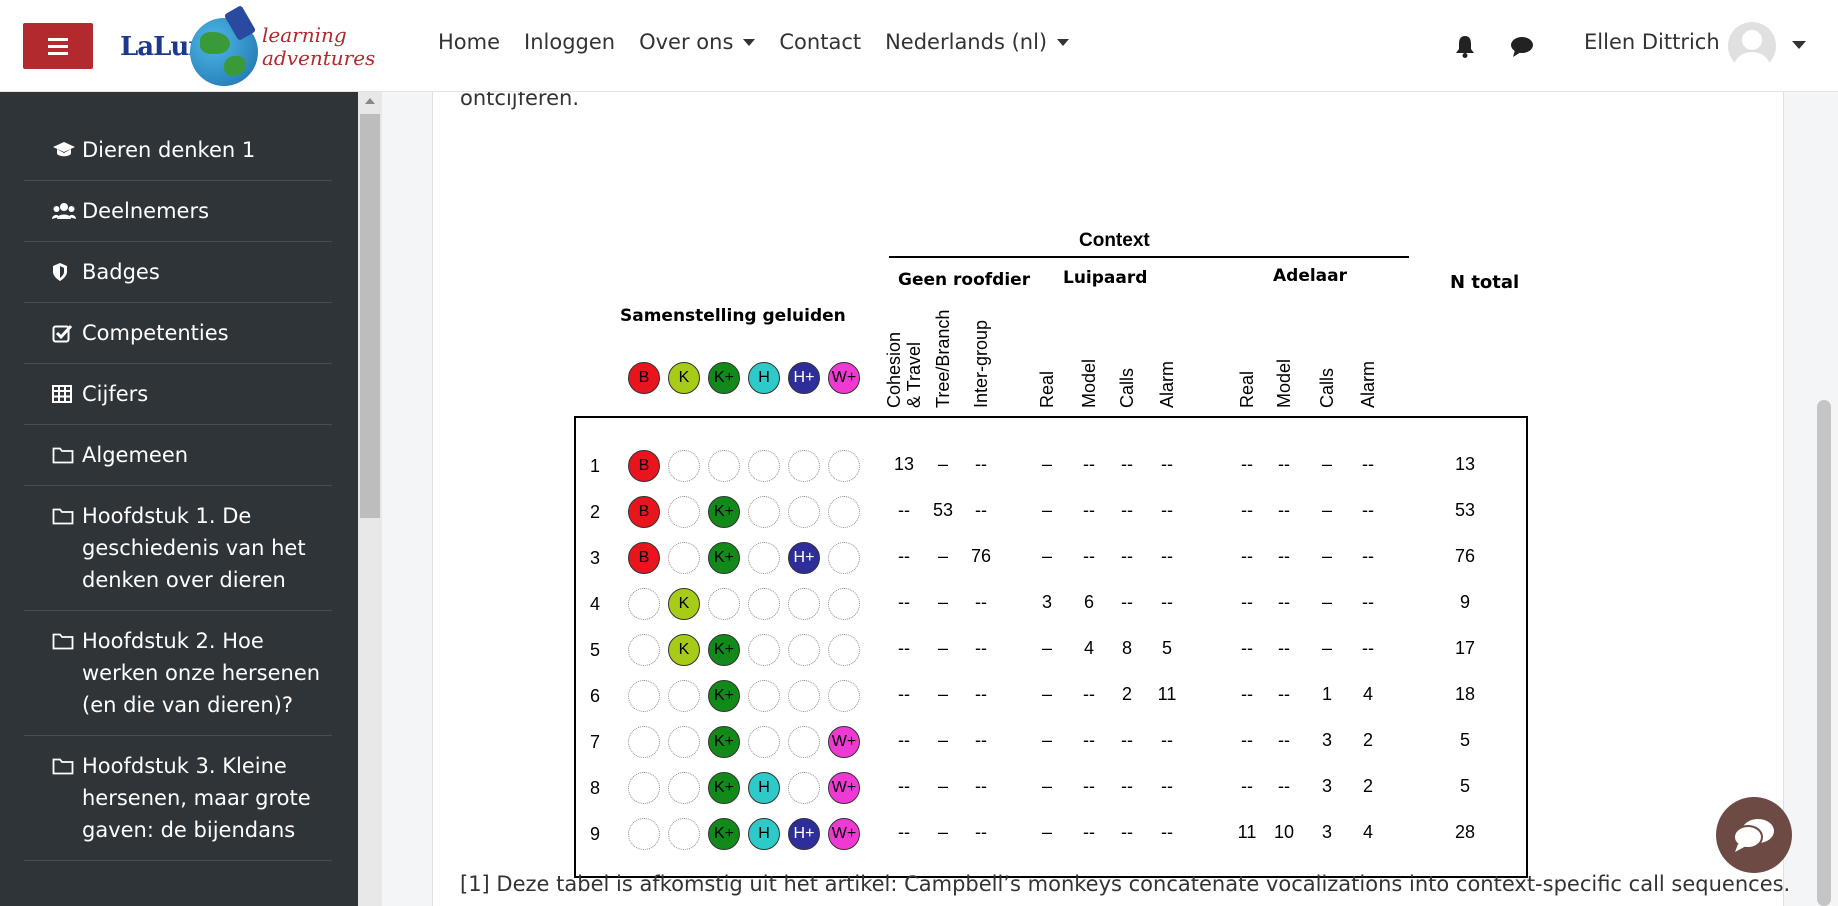 The image size is (1838, 906). What do you see at coordinates (1485, 282) in the screenshot?
I see `total-heading: N total` at bounding box center [1485, 282].